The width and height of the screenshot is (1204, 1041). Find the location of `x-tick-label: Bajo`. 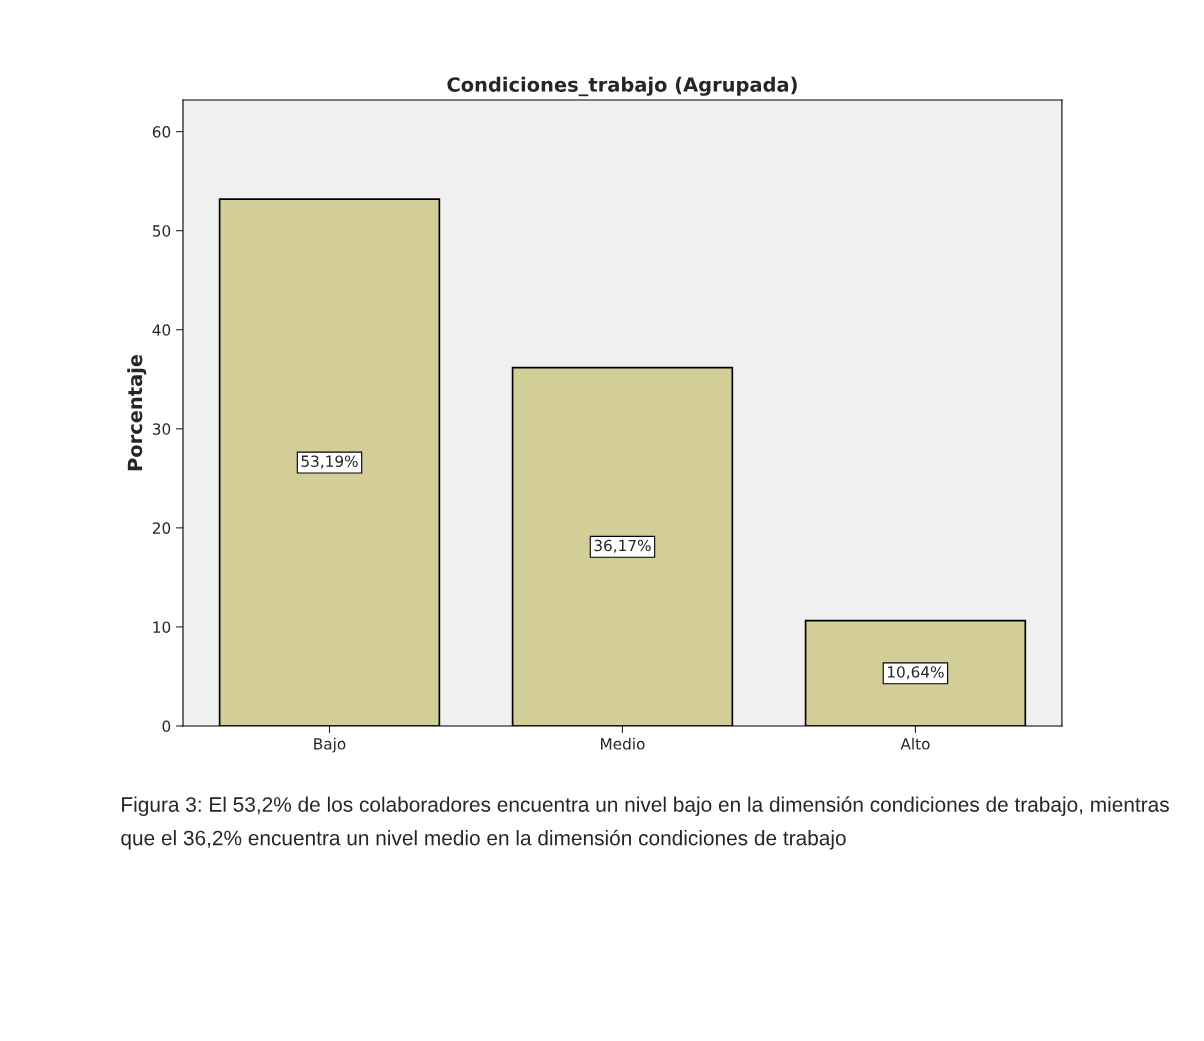

x-tick-label: Bajo is located at coordinates (330, 745).